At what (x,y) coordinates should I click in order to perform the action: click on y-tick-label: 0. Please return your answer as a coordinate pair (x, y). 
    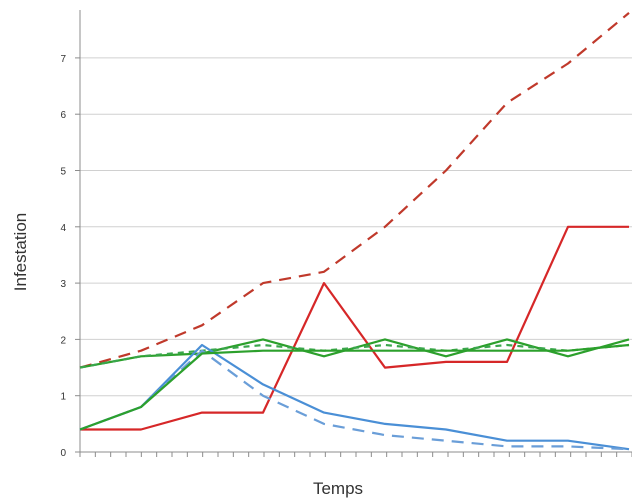
    Looking at the image, I should click on (63, 453).